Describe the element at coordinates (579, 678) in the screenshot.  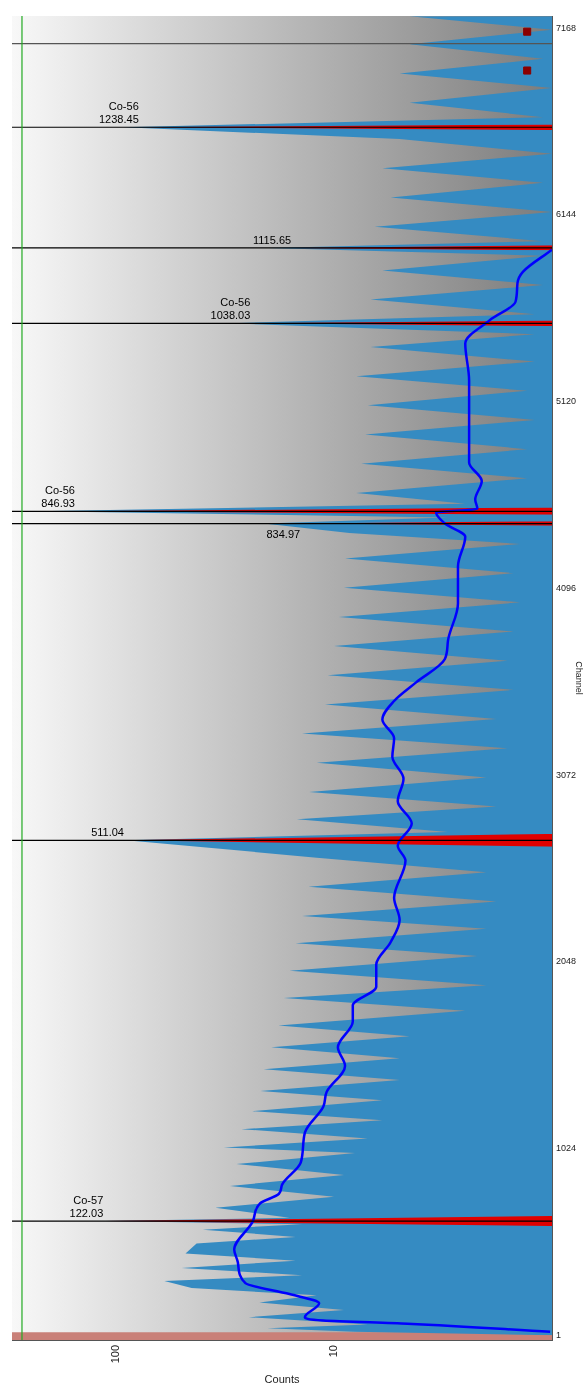
I see `y-axis-title: Channel` at that location.